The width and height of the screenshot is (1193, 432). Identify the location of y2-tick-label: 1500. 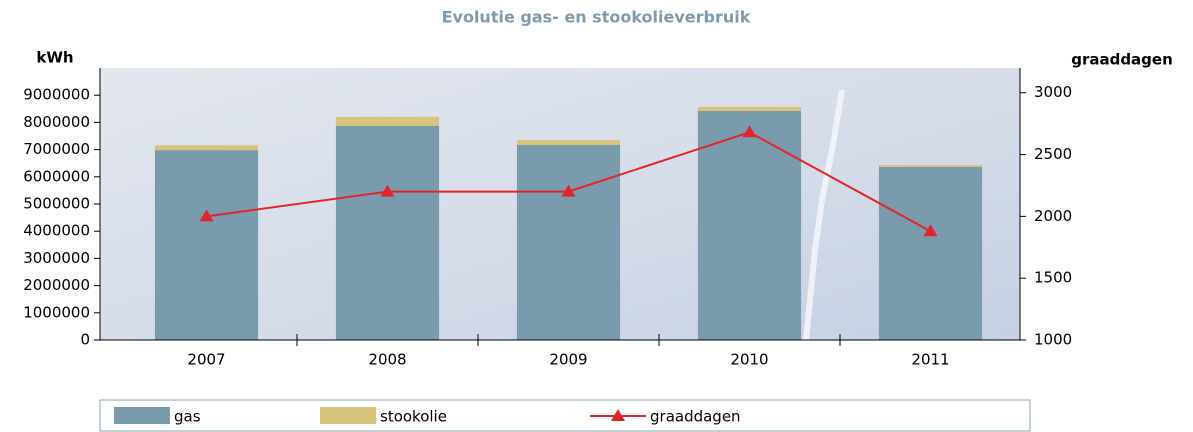
(1053, 278).